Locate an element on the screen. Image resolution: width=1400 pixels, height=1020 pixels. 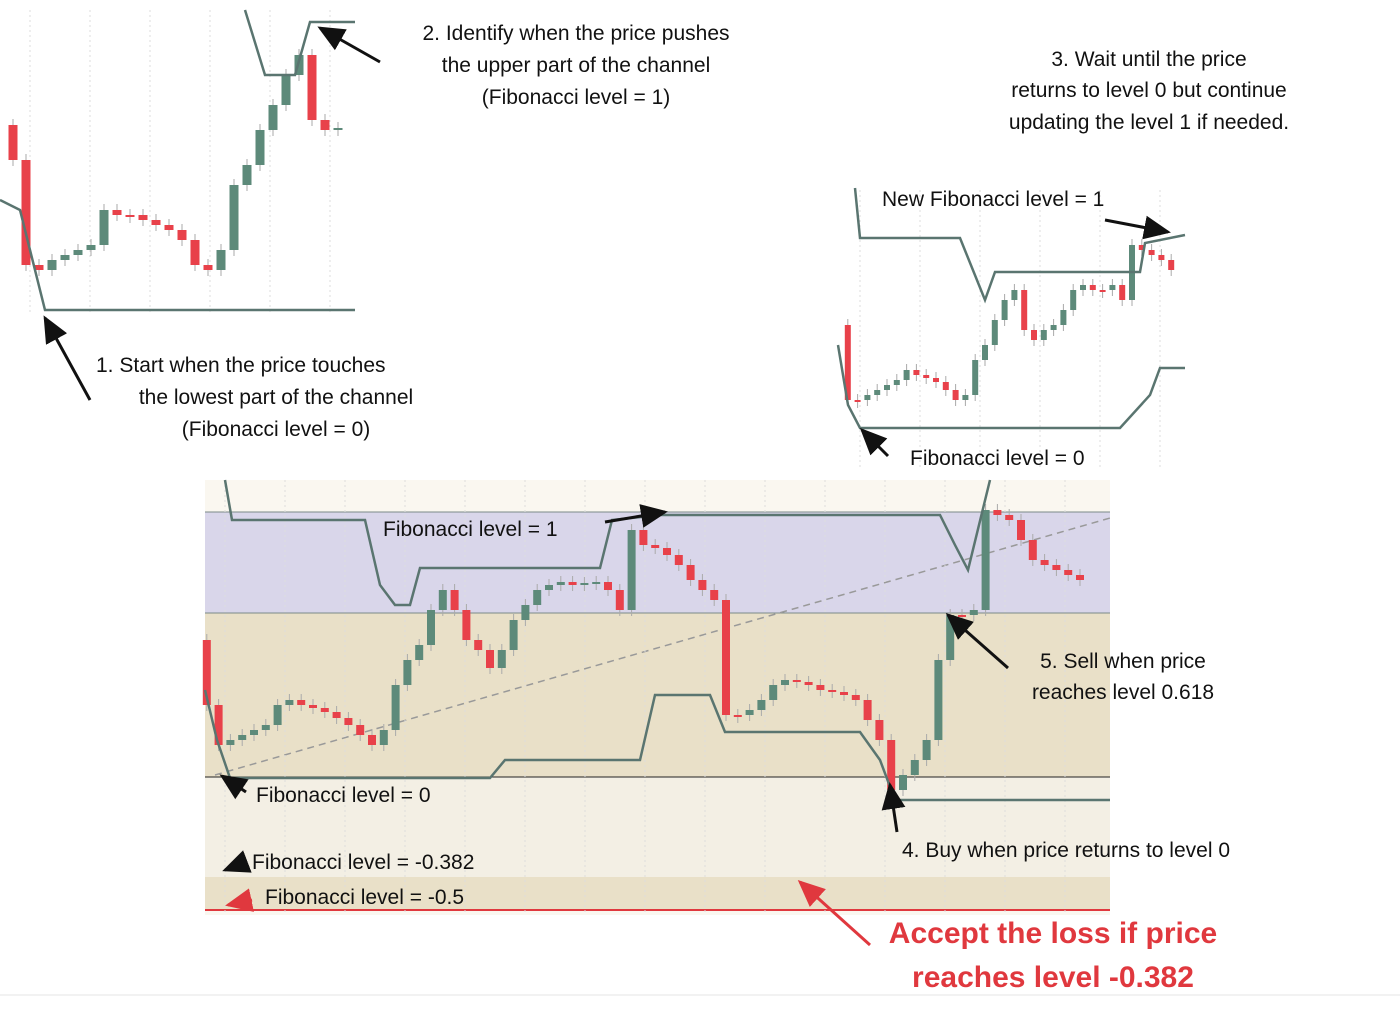
annotation: Fibonacci level = -0.5 is located at coordinates (364, 897).